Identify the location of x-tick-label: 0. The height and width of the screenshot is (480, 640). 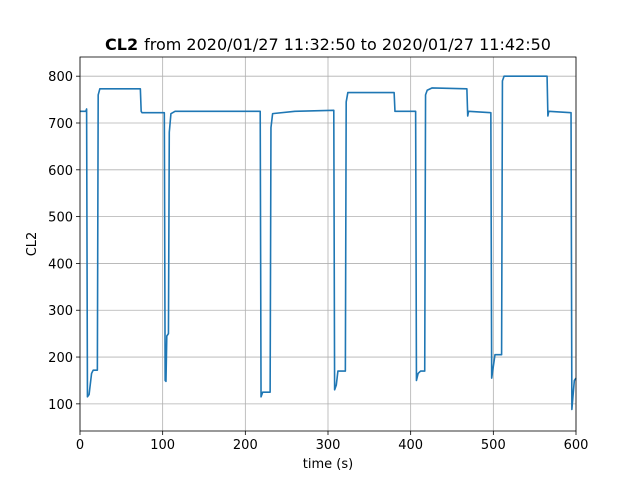
(80, 445).